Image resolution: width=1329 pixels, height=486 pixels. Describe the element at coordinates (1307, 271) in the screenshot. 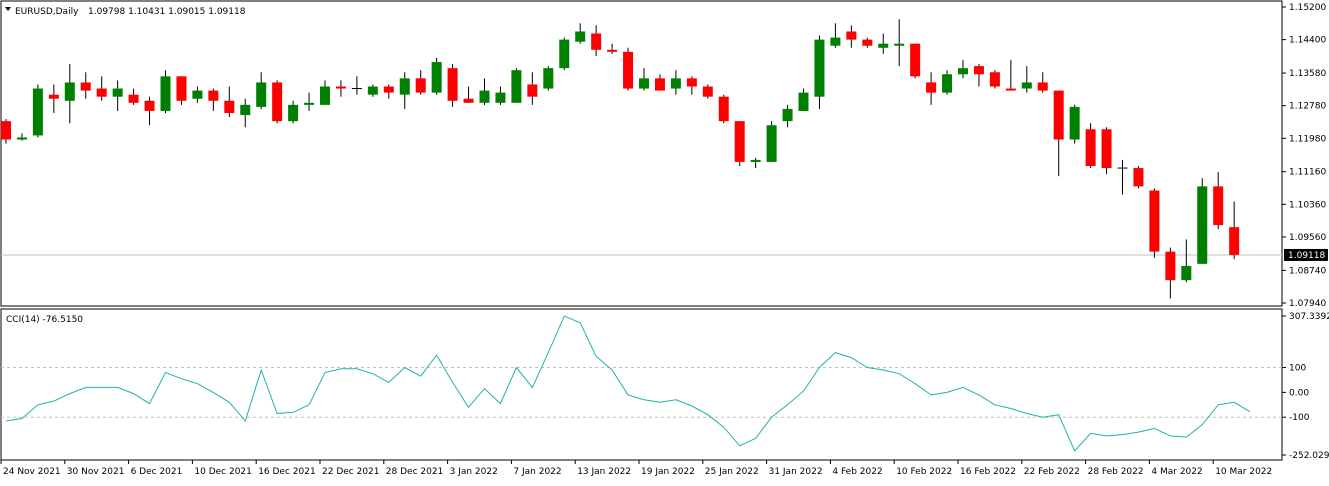

I see `price-tick-label: 1.08740` at that location.